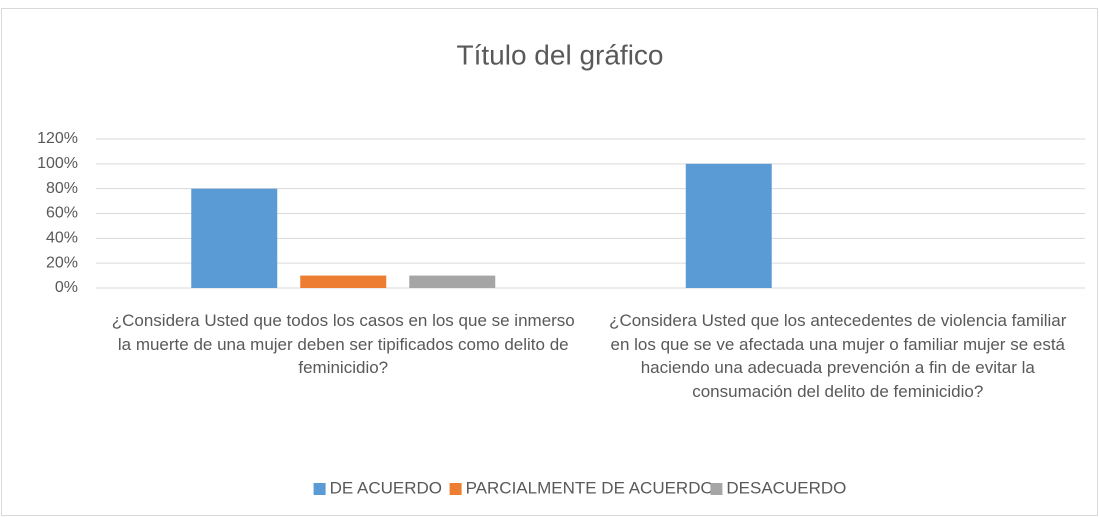 The width and height of the screenshot is (1099, 517). I want to click on y-tick-label: 120%, so click(57, 138).